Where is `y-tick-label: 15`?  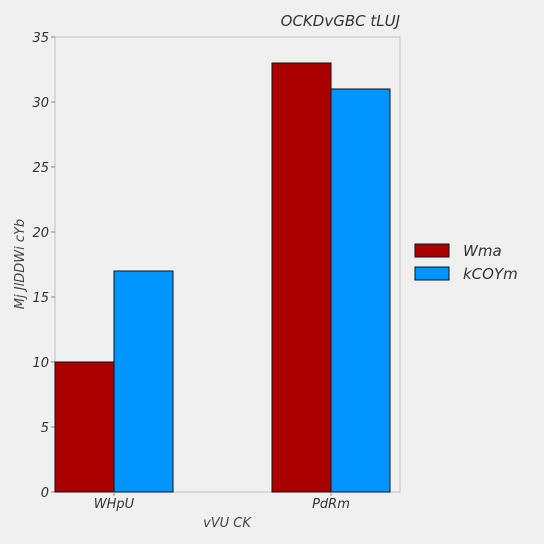
y-tick-label: 15 is located at coordinates (40, 298).